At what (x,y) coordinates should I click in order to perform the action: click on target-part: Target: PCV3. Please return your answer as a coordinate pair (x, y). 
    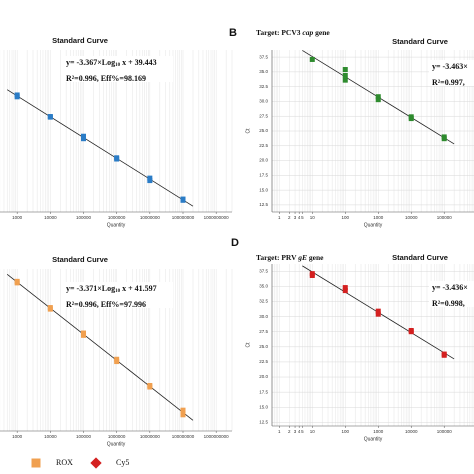
    Looking at the image, I should click on (279, 32).